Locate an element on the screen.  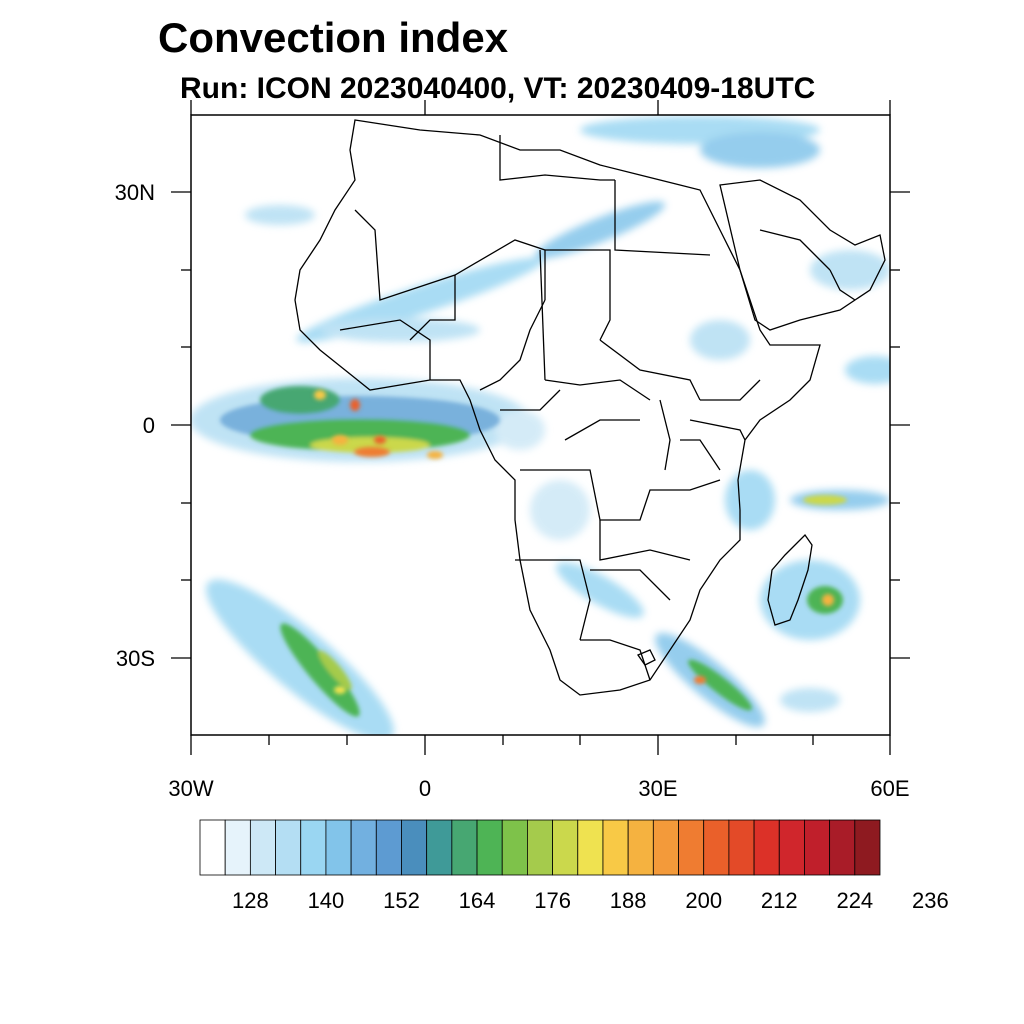
figure-title: Convection index is located at coordinates (333, 37).